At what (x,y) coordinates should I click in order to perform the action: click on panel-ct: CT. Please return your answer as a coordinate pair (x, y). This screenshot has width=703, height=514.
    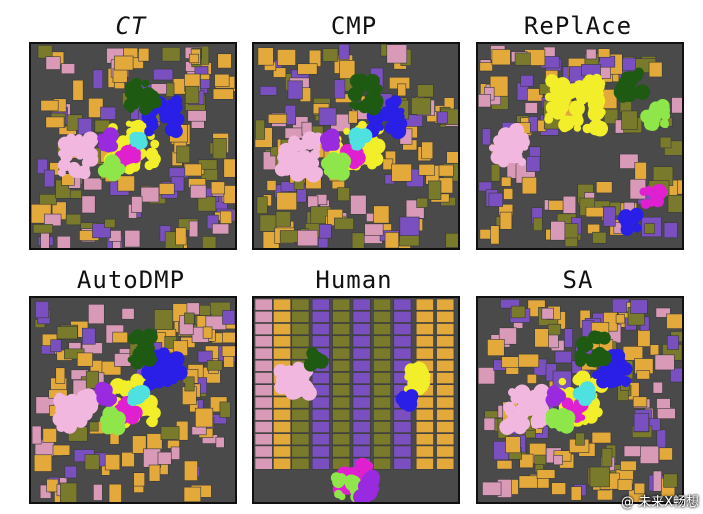
    Looking at the image, I should click on (131, 130).